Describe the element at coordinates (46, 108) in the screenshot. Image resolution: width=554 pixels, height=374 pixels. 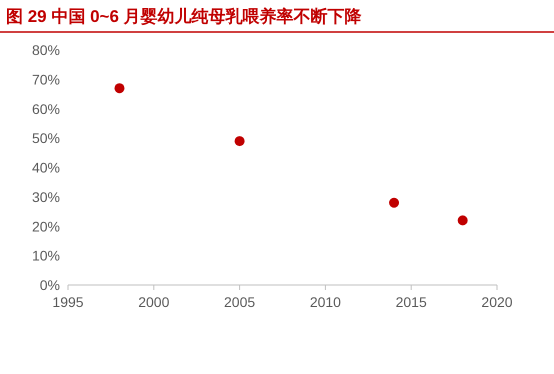
I see `y-tick-label: 60%` at that location.